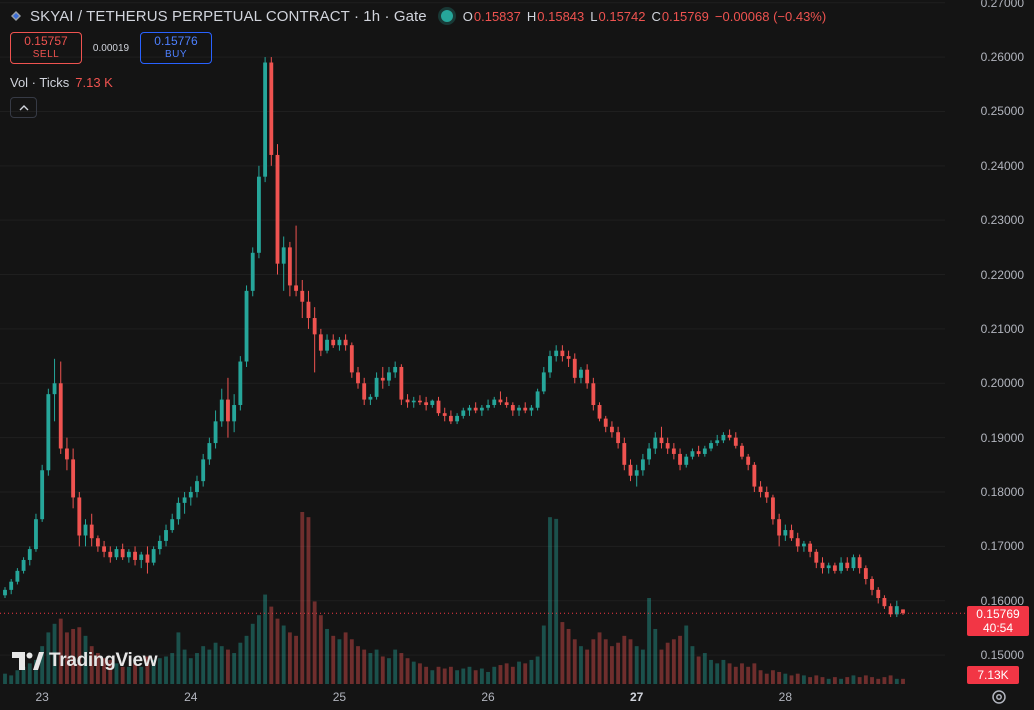 The width and height of the screenshot is (1034, 710). I want to click on volume-legend: Vol · Ticks 7.13 K, so click(61, 82).